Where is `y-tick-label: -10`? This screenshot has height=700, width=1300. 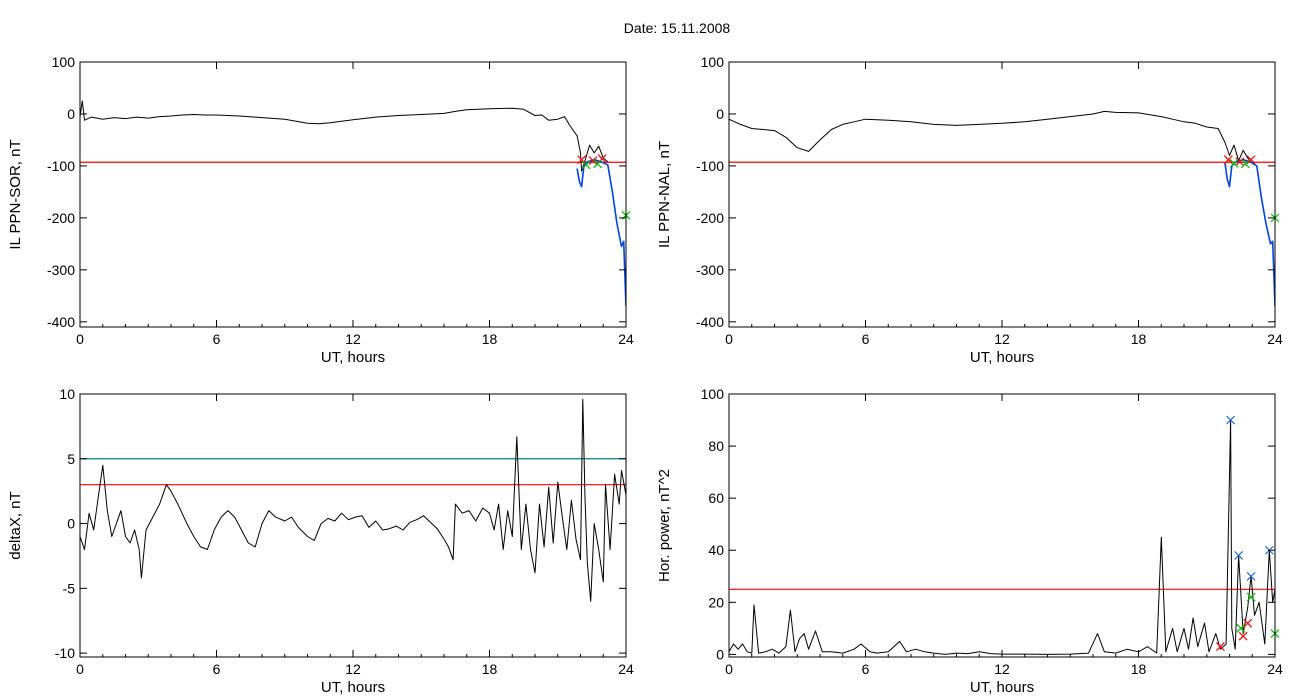
y-tick-label: -10 is located at coordinates (65, 653).